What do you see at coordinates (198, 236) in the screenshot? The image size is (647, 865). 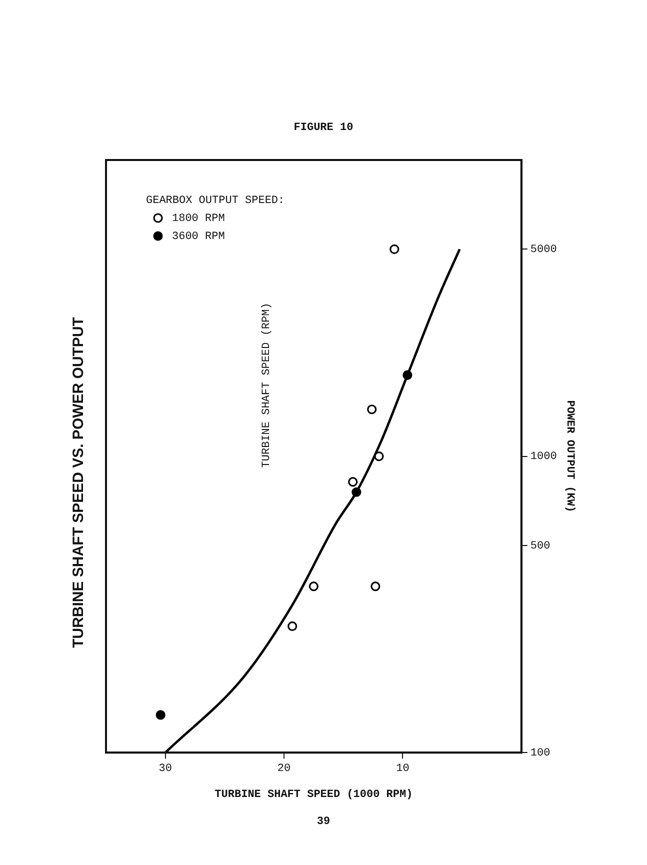 I see `legend-label: 3600 RPM` at bounding box center [198, 236].